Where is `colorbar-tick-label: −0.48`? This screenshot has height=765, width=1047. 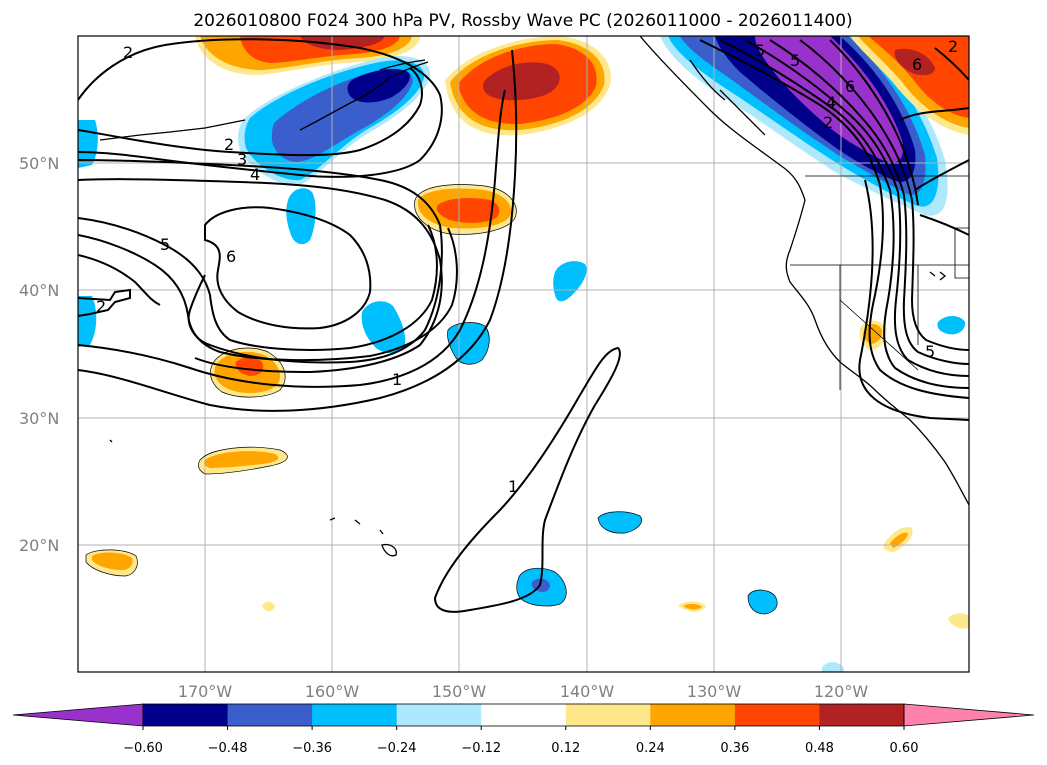
colorbar-tick-label: −0.48 is located at coordinates (228, 748).